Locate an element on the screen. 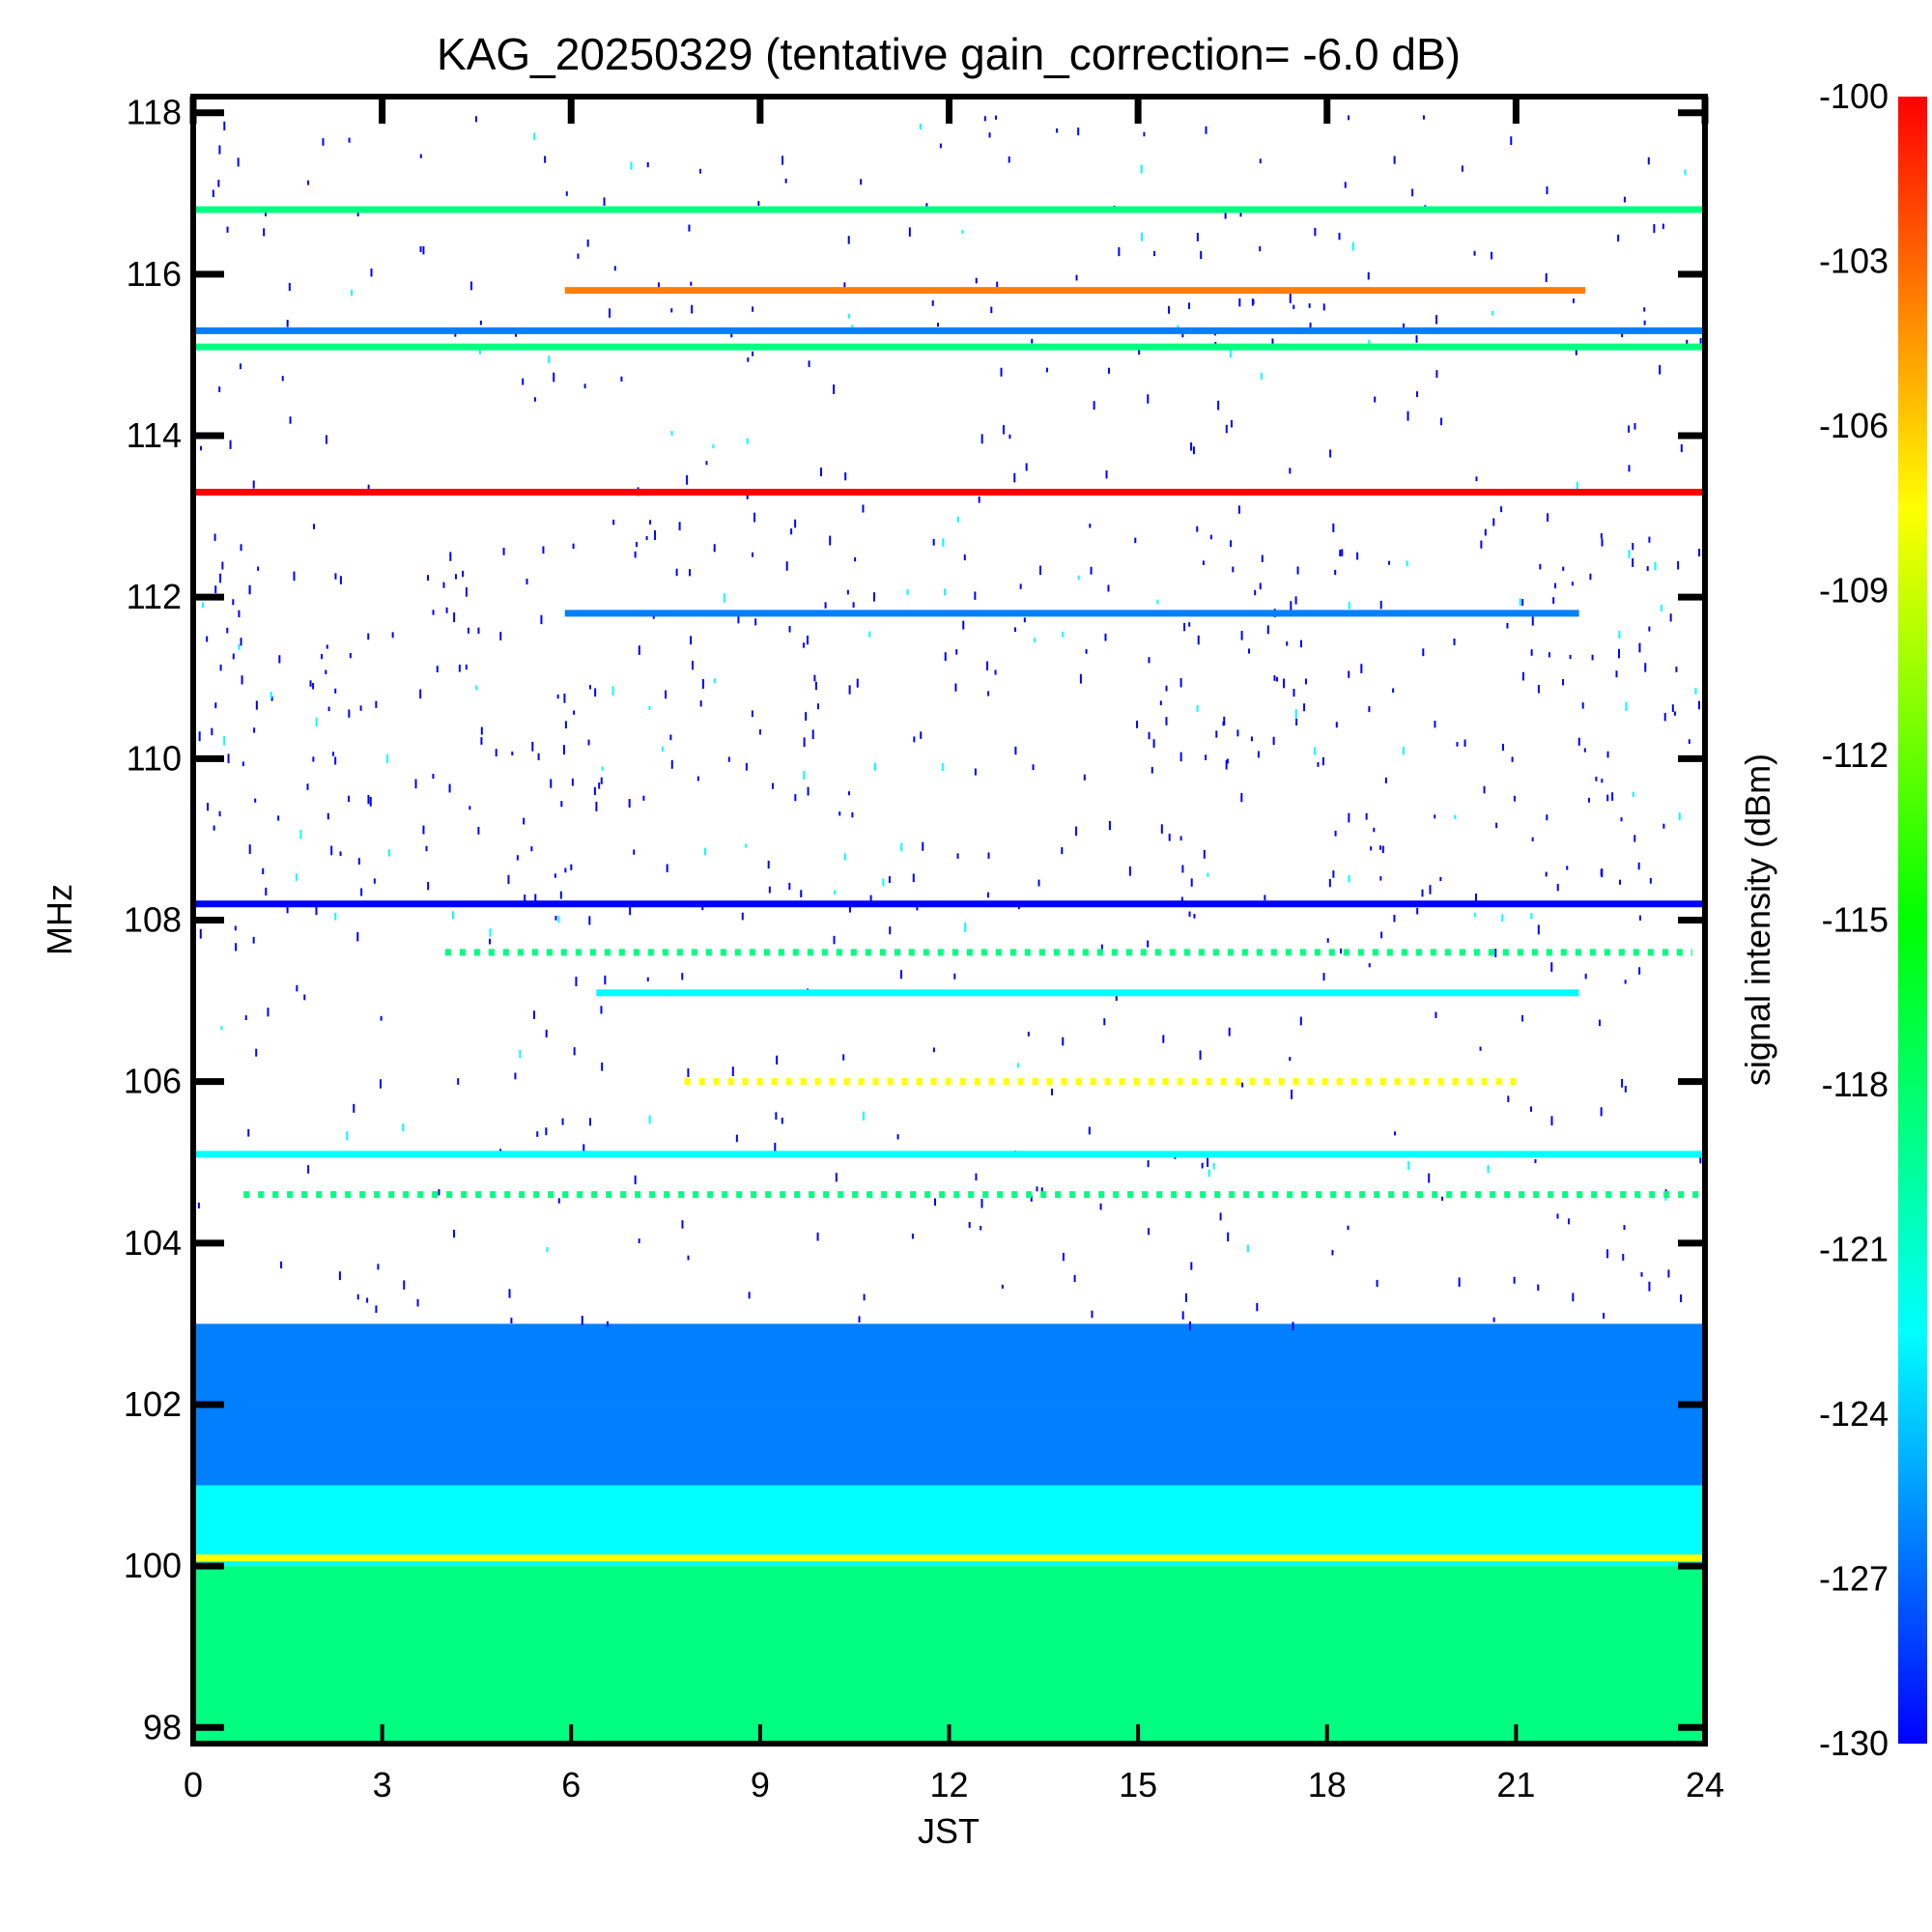 This screenshot has width=1932, height=1932. x-tick-label: 15 is located at coordinates (1138, 1784).